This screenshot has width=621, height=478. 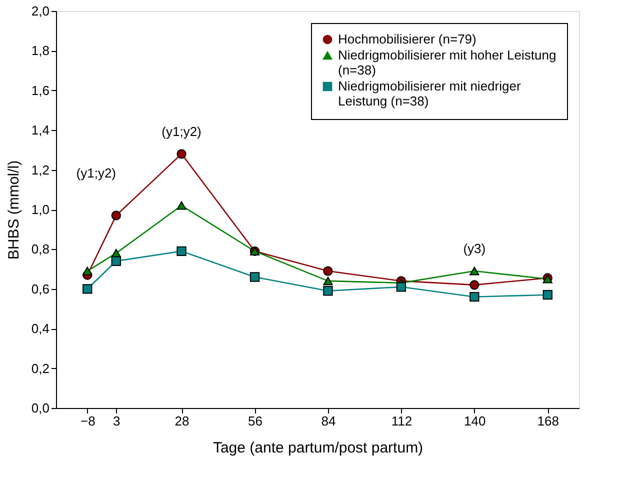 What do you see at coordinates (474, 248) in the screenshot?
I see `annotation: (y3)` at bounding box center [474, 248].